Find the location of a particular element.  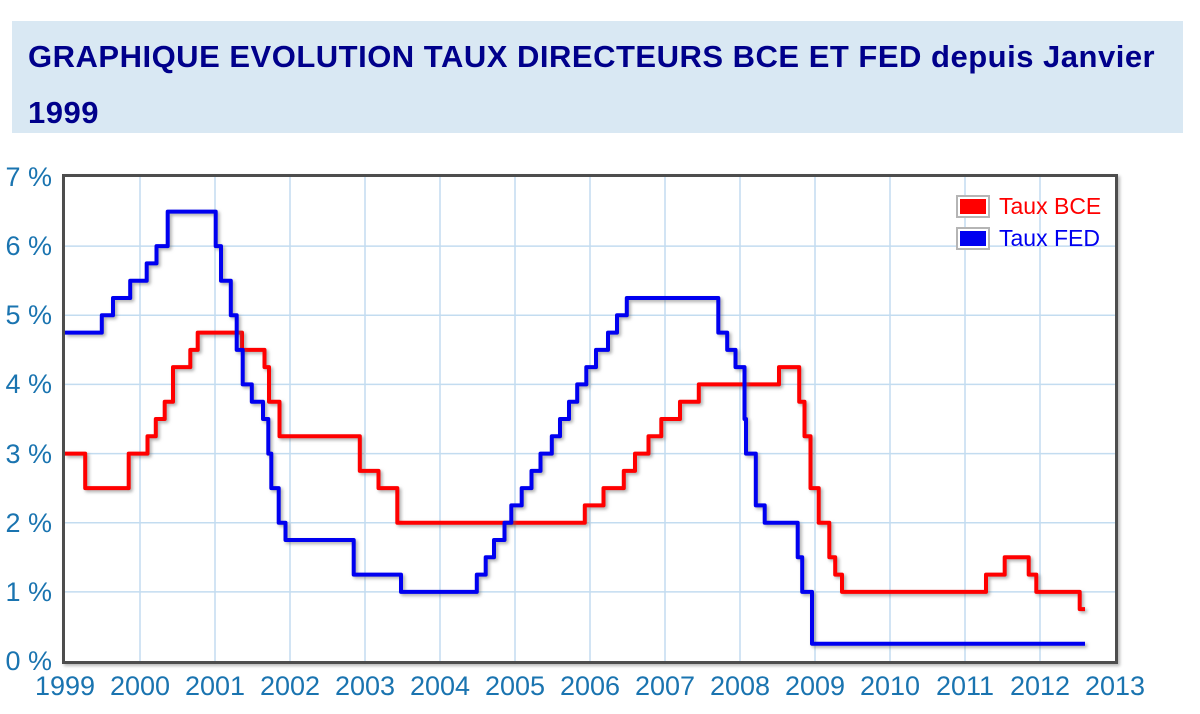

y-tick-label: 4 % is located at coordinates (28, 384).